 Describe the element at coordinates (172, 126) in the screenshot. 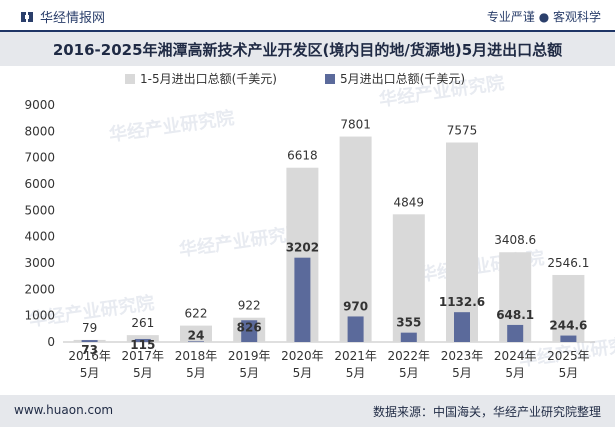

I see `watermark-text: 华经产业研究院` at that location.